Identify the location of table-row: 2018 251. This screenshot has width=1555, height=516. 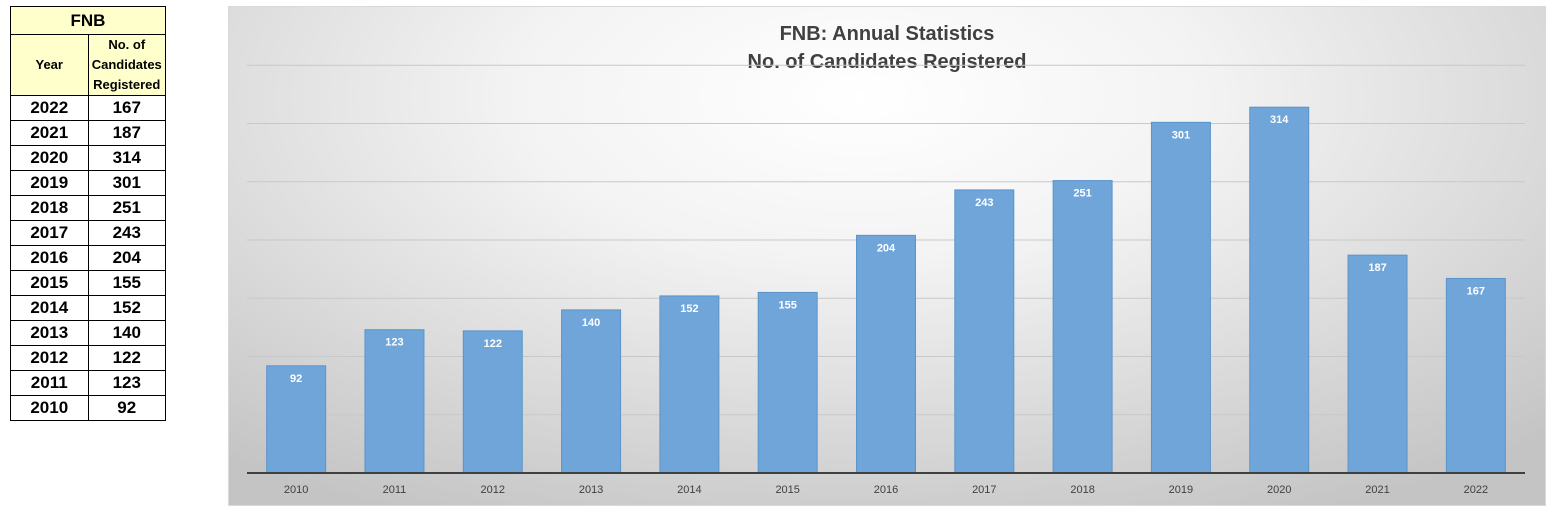
(88, 208).